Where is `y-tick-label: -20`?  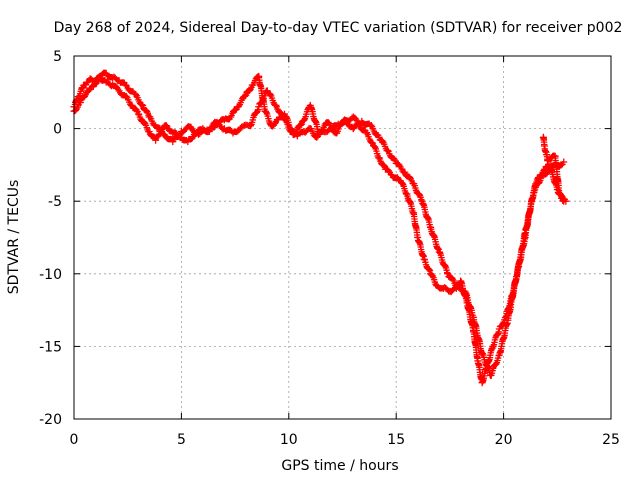
y-tick-label: -20 is located at coordinates (50, 420).